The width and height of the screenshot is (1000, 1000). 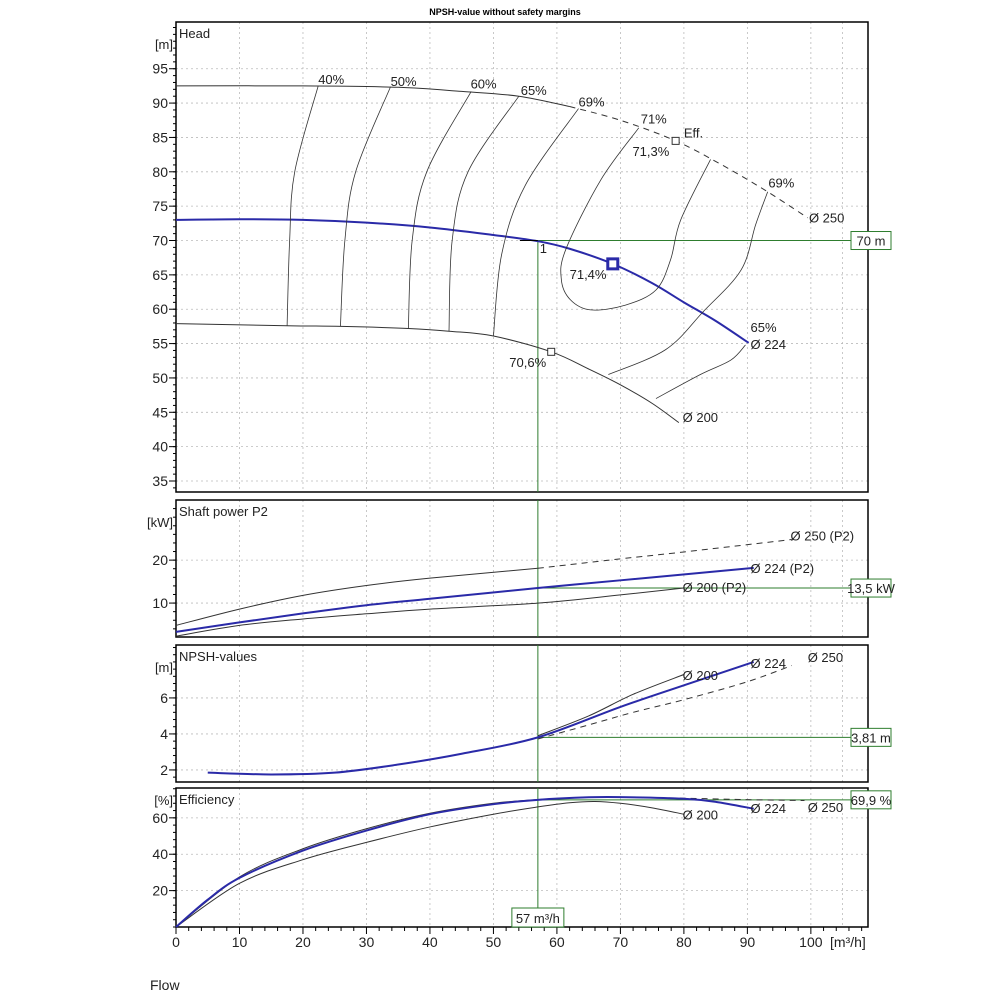 I want to click on series-50%, so click(x=365, y=206).